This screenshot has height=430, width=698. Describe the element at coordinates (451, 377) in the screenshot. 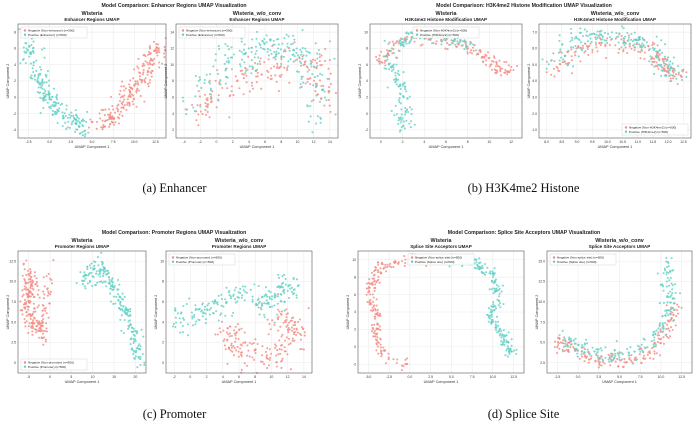

I see `x-tick-label: 5.0` at that location.